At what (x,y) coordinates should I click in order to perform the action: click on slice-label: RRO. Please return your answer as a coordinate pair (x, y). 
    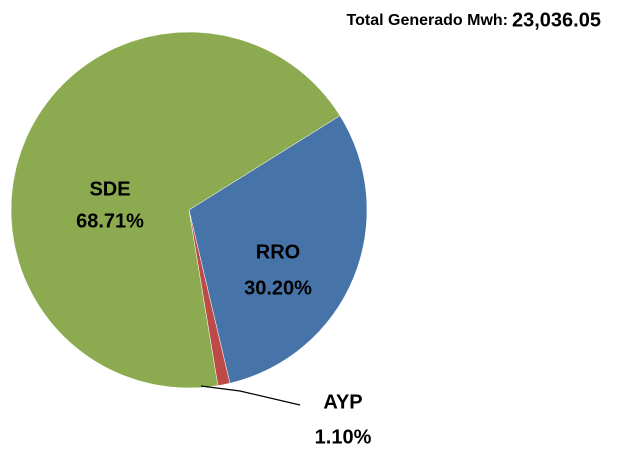
    Looking at the image, I should click on (278, 252).